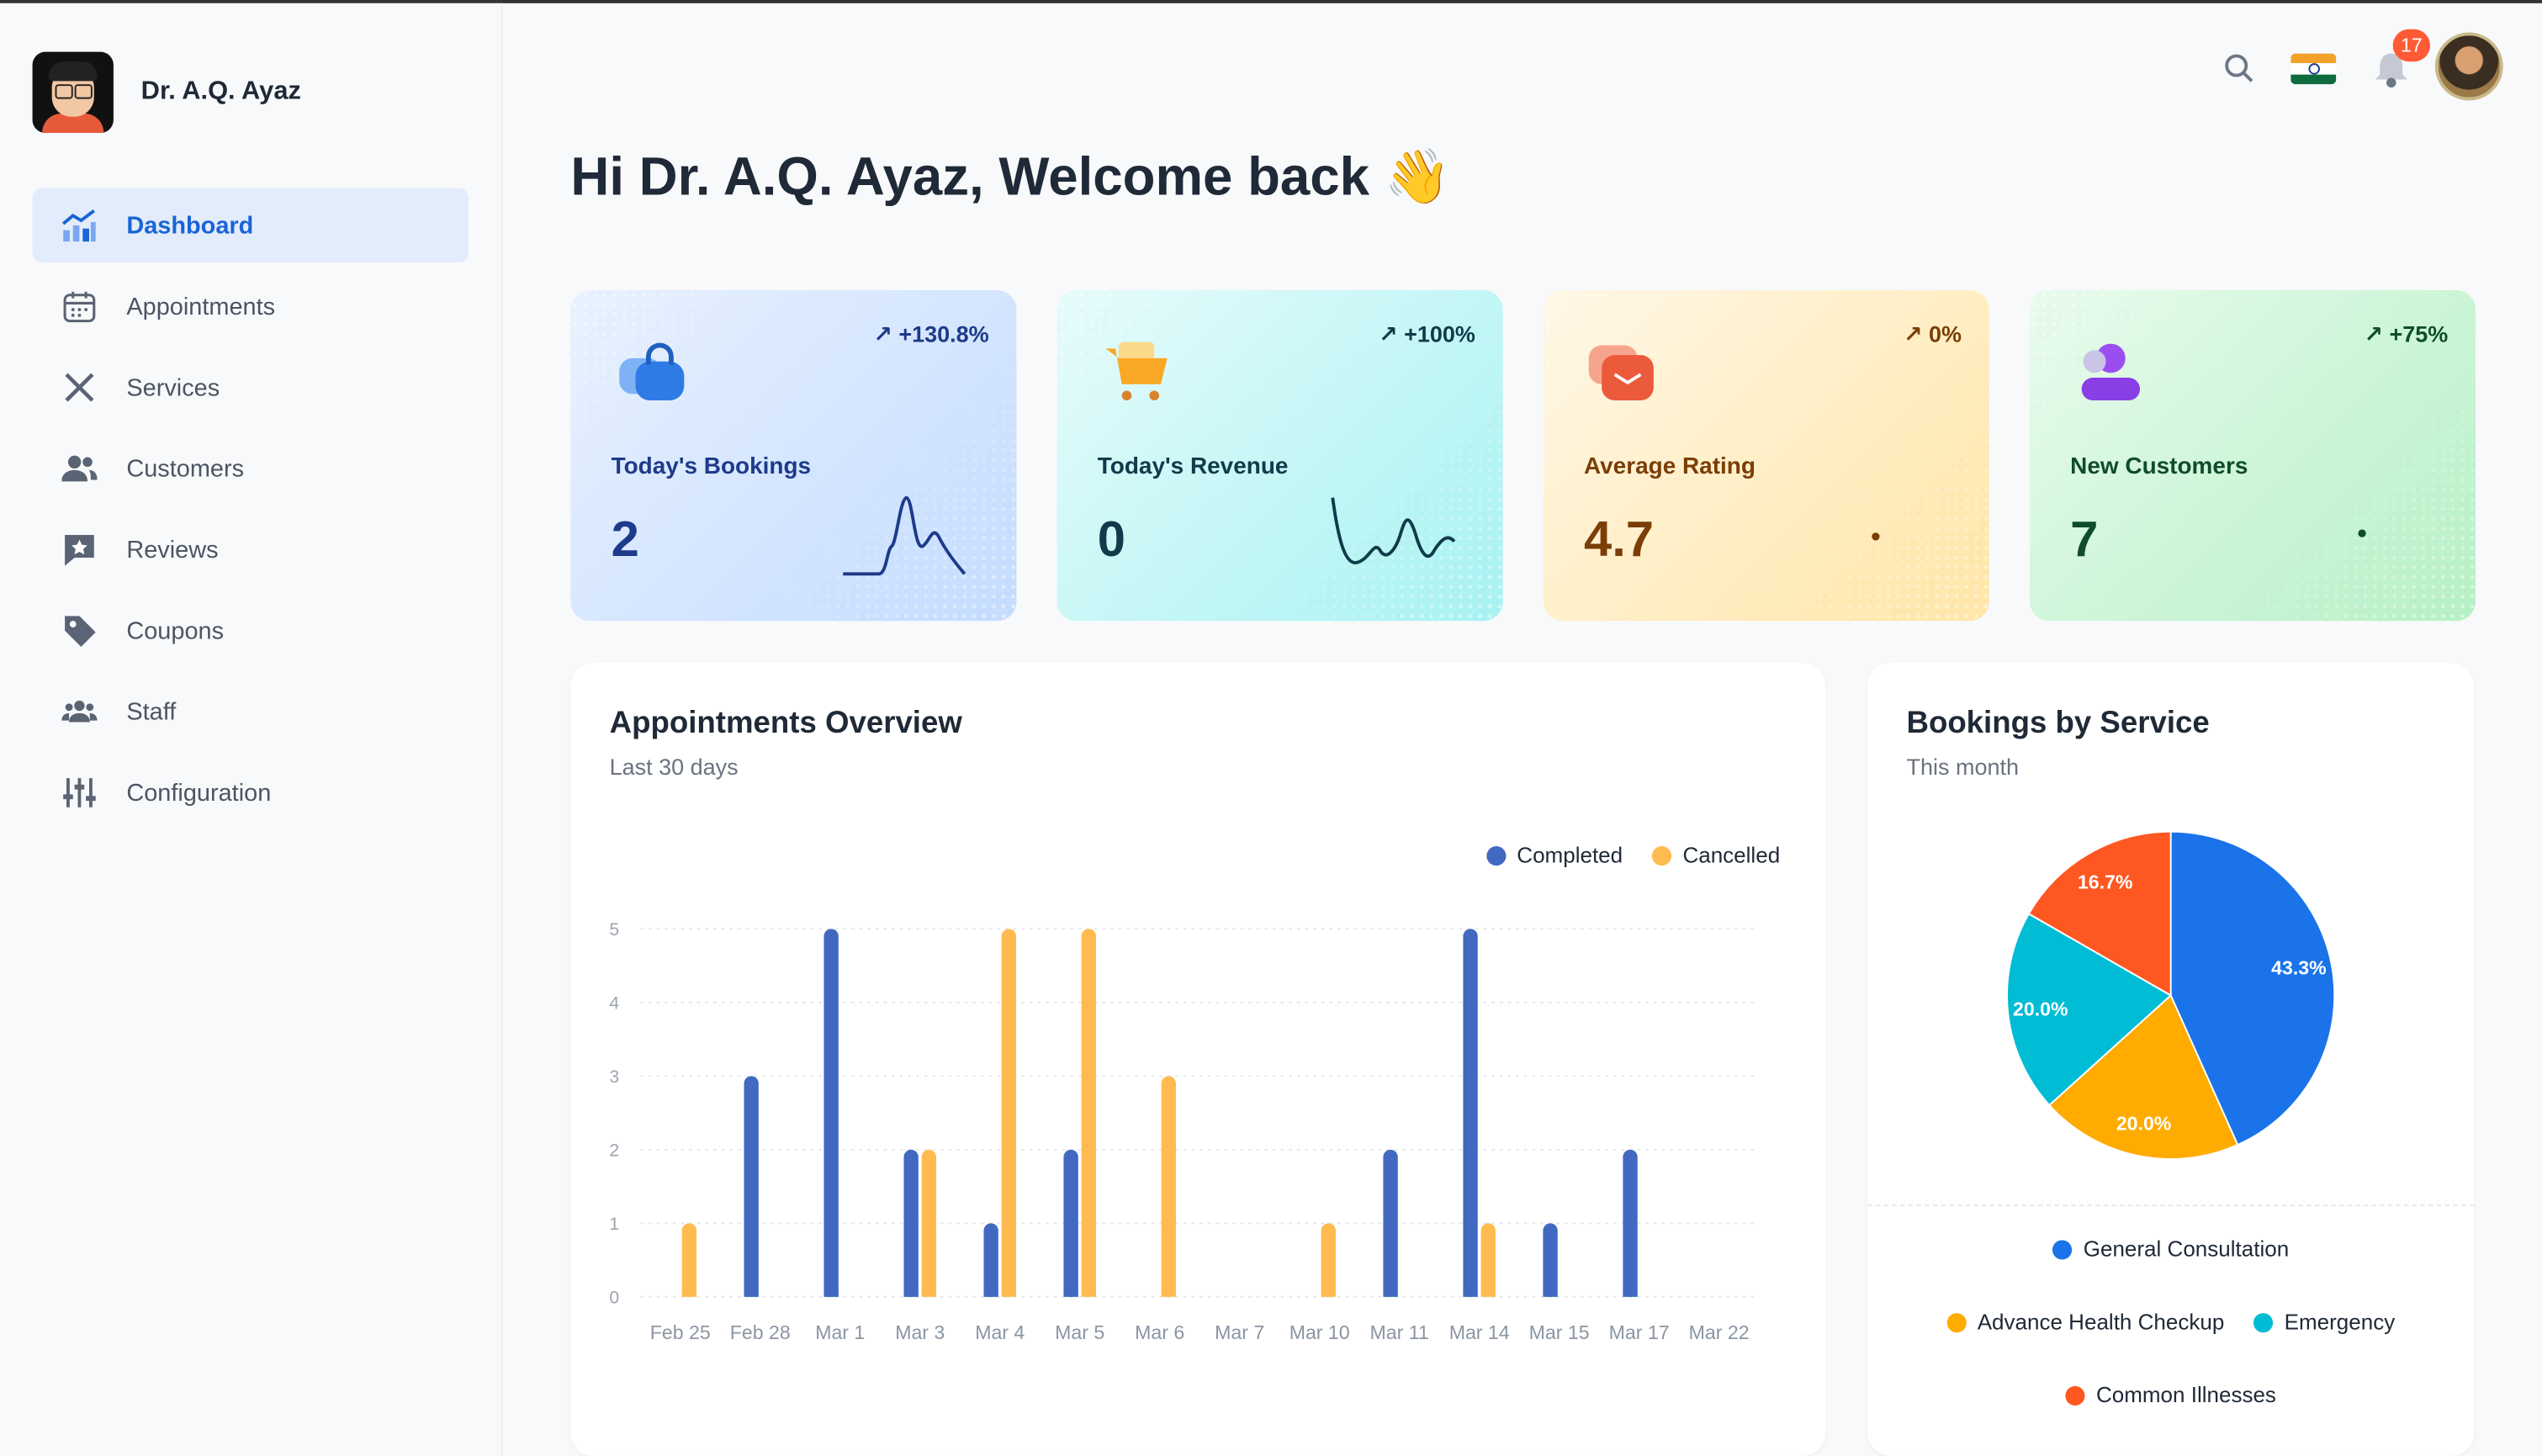 This screenshot has width=2542, height=1456. Describe the element at coordinates (931, 333) in the screenshot. I see `change-indicator: ↗ +130.8%` at that location.